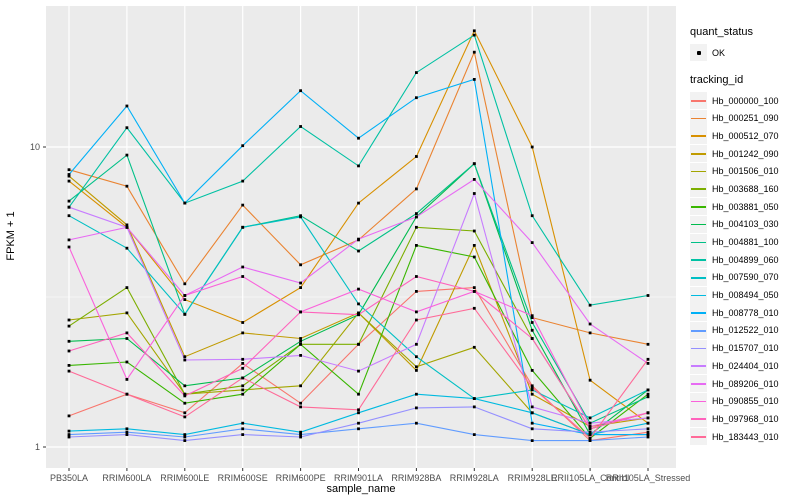 The image size is (800, 500). I want to click on legend-item-Hb_008494_050: Hb_008494_050, so click(744, 295).